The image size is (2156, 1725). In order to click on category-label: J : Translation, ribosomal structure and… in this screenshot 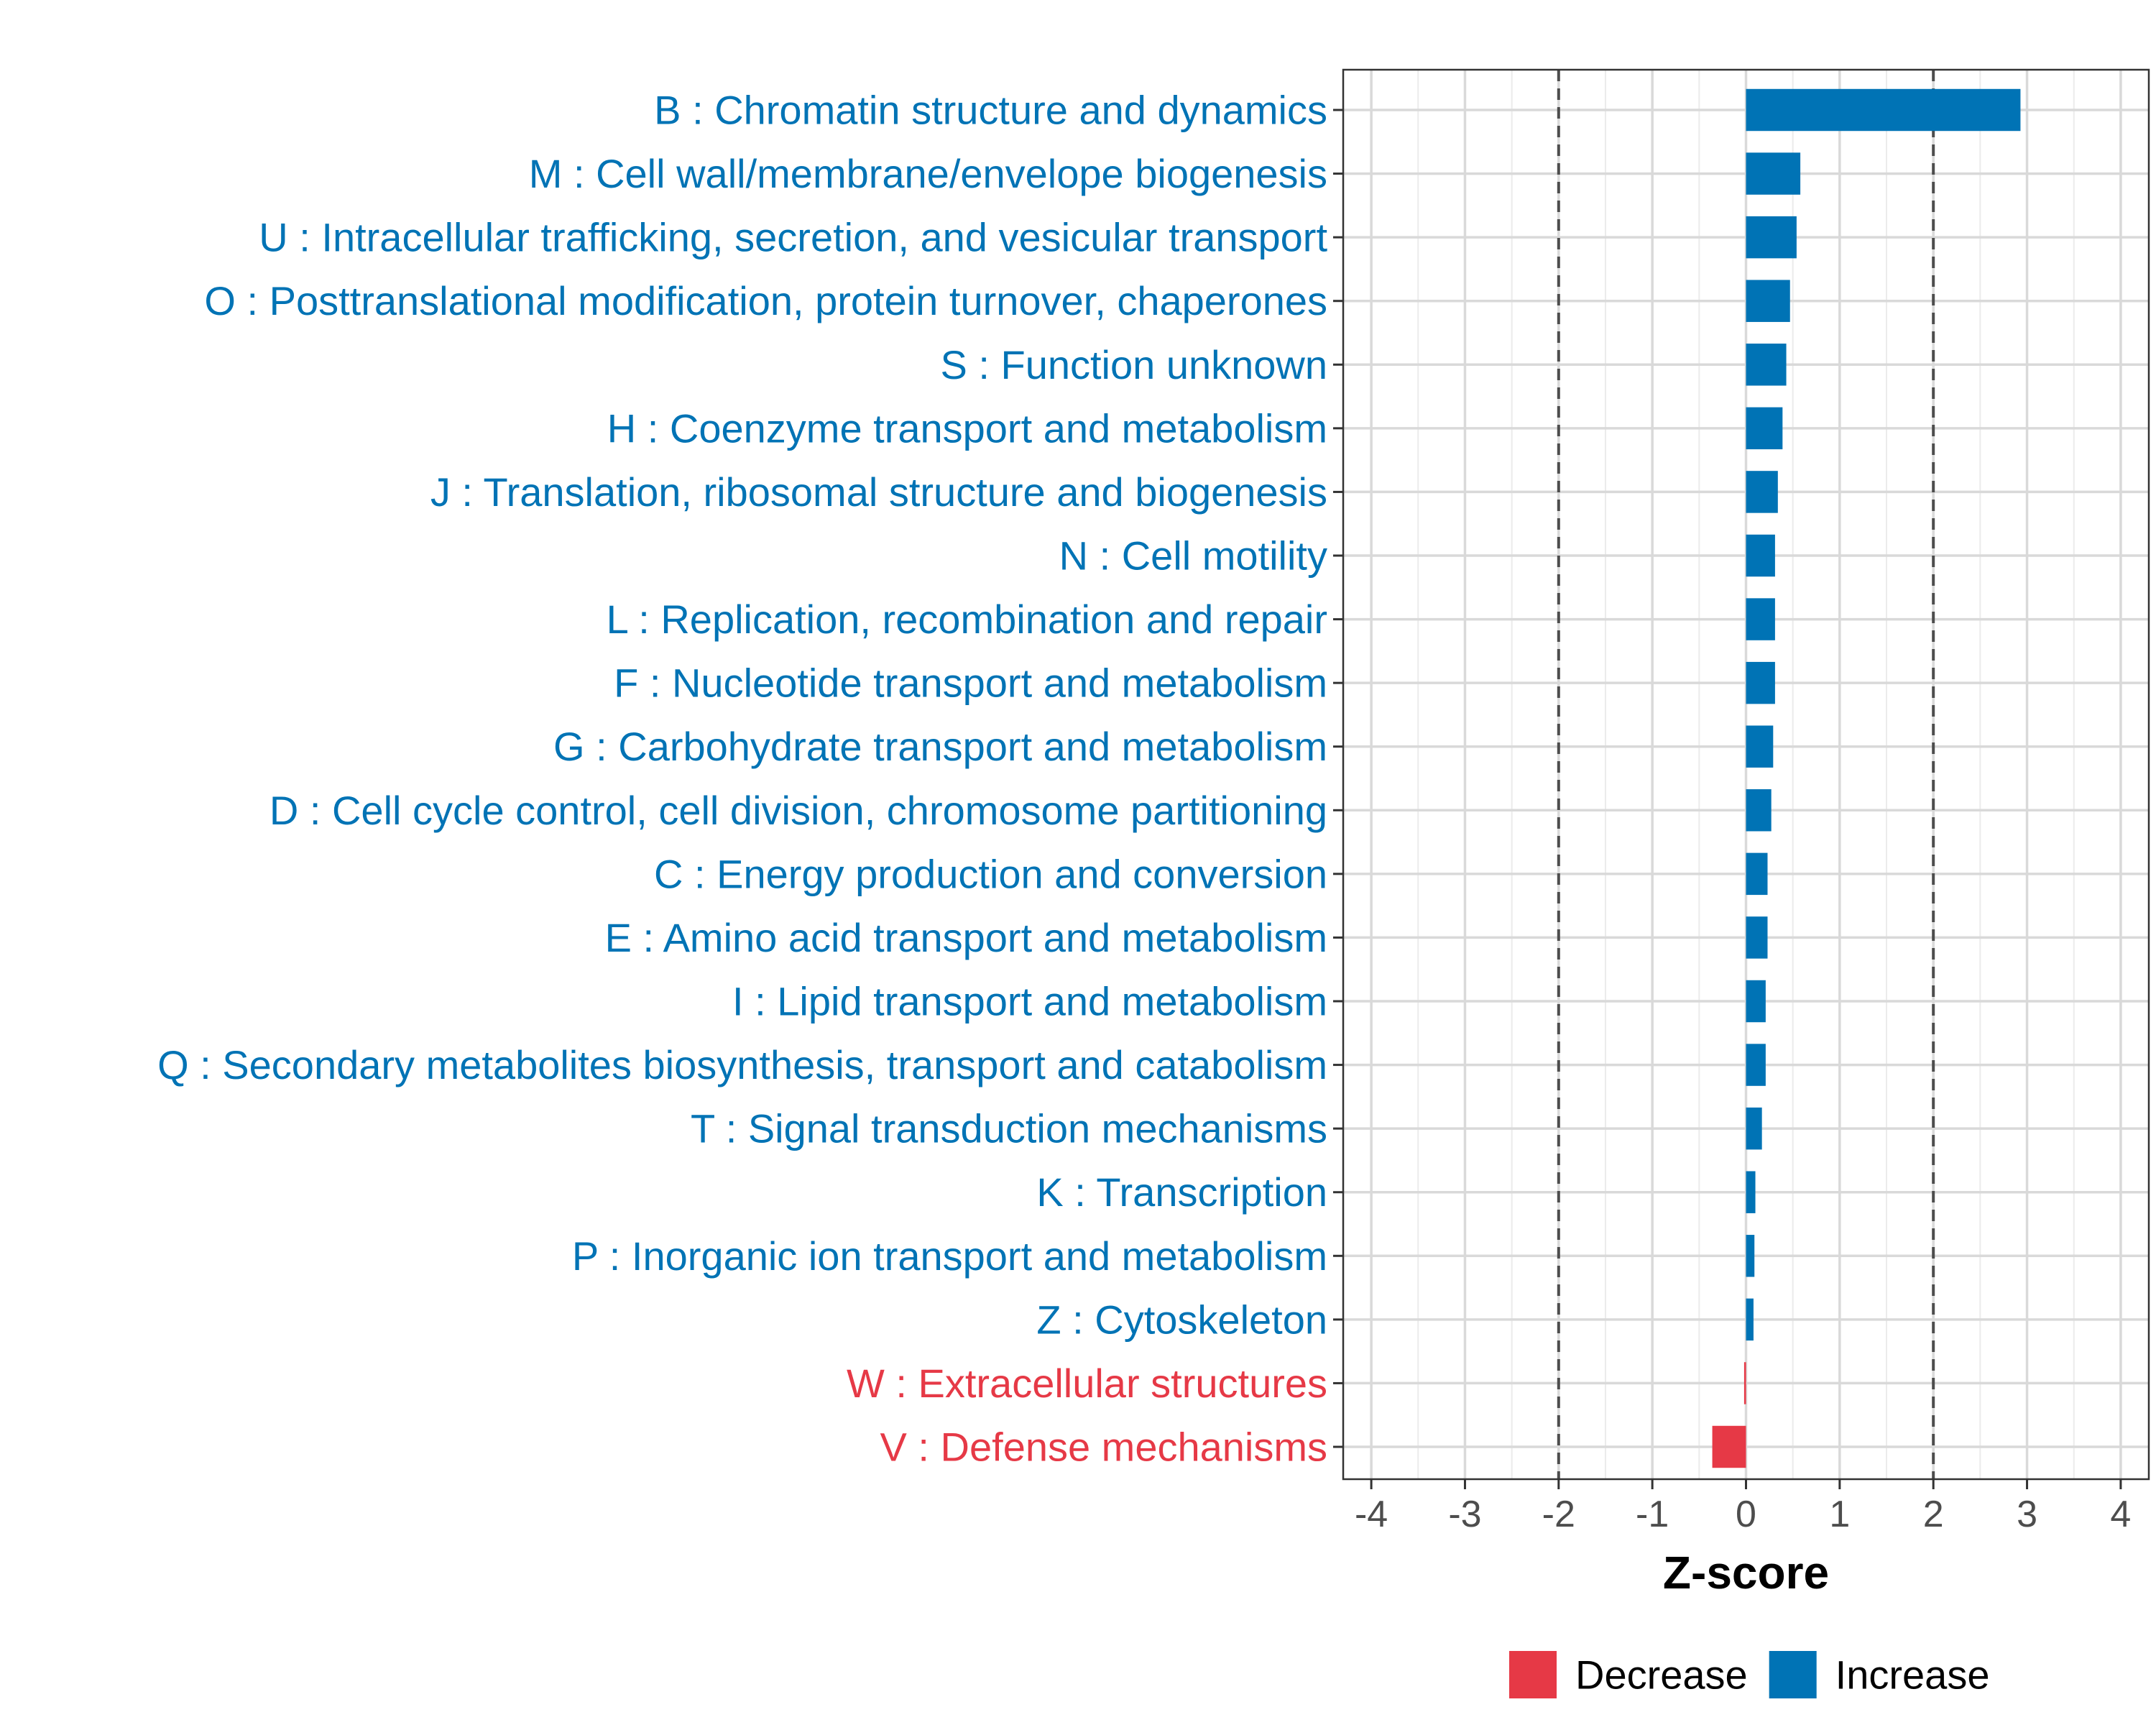, I will do `click(878, 492)`.